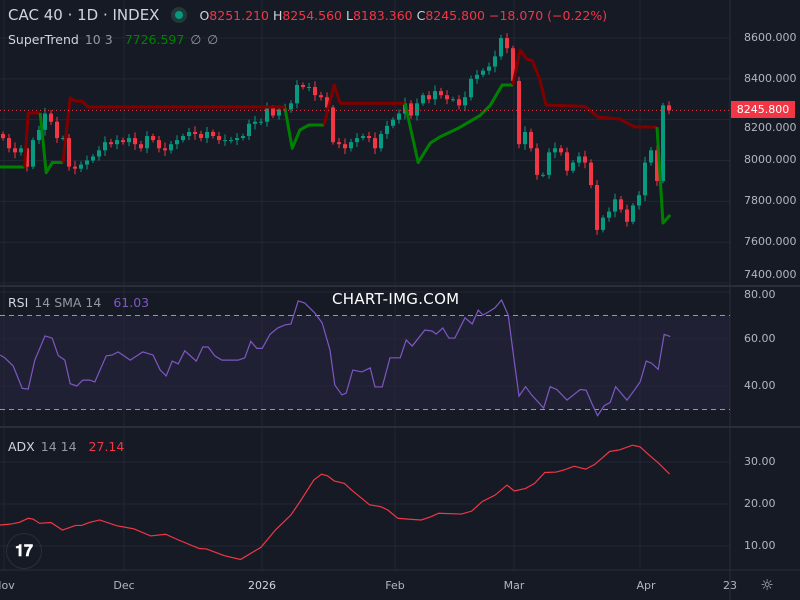  What do you see at coordinates (760, 461) in the screenshot?
I see `adx-axis-label: 30.00` at bounding box center [760, 461].